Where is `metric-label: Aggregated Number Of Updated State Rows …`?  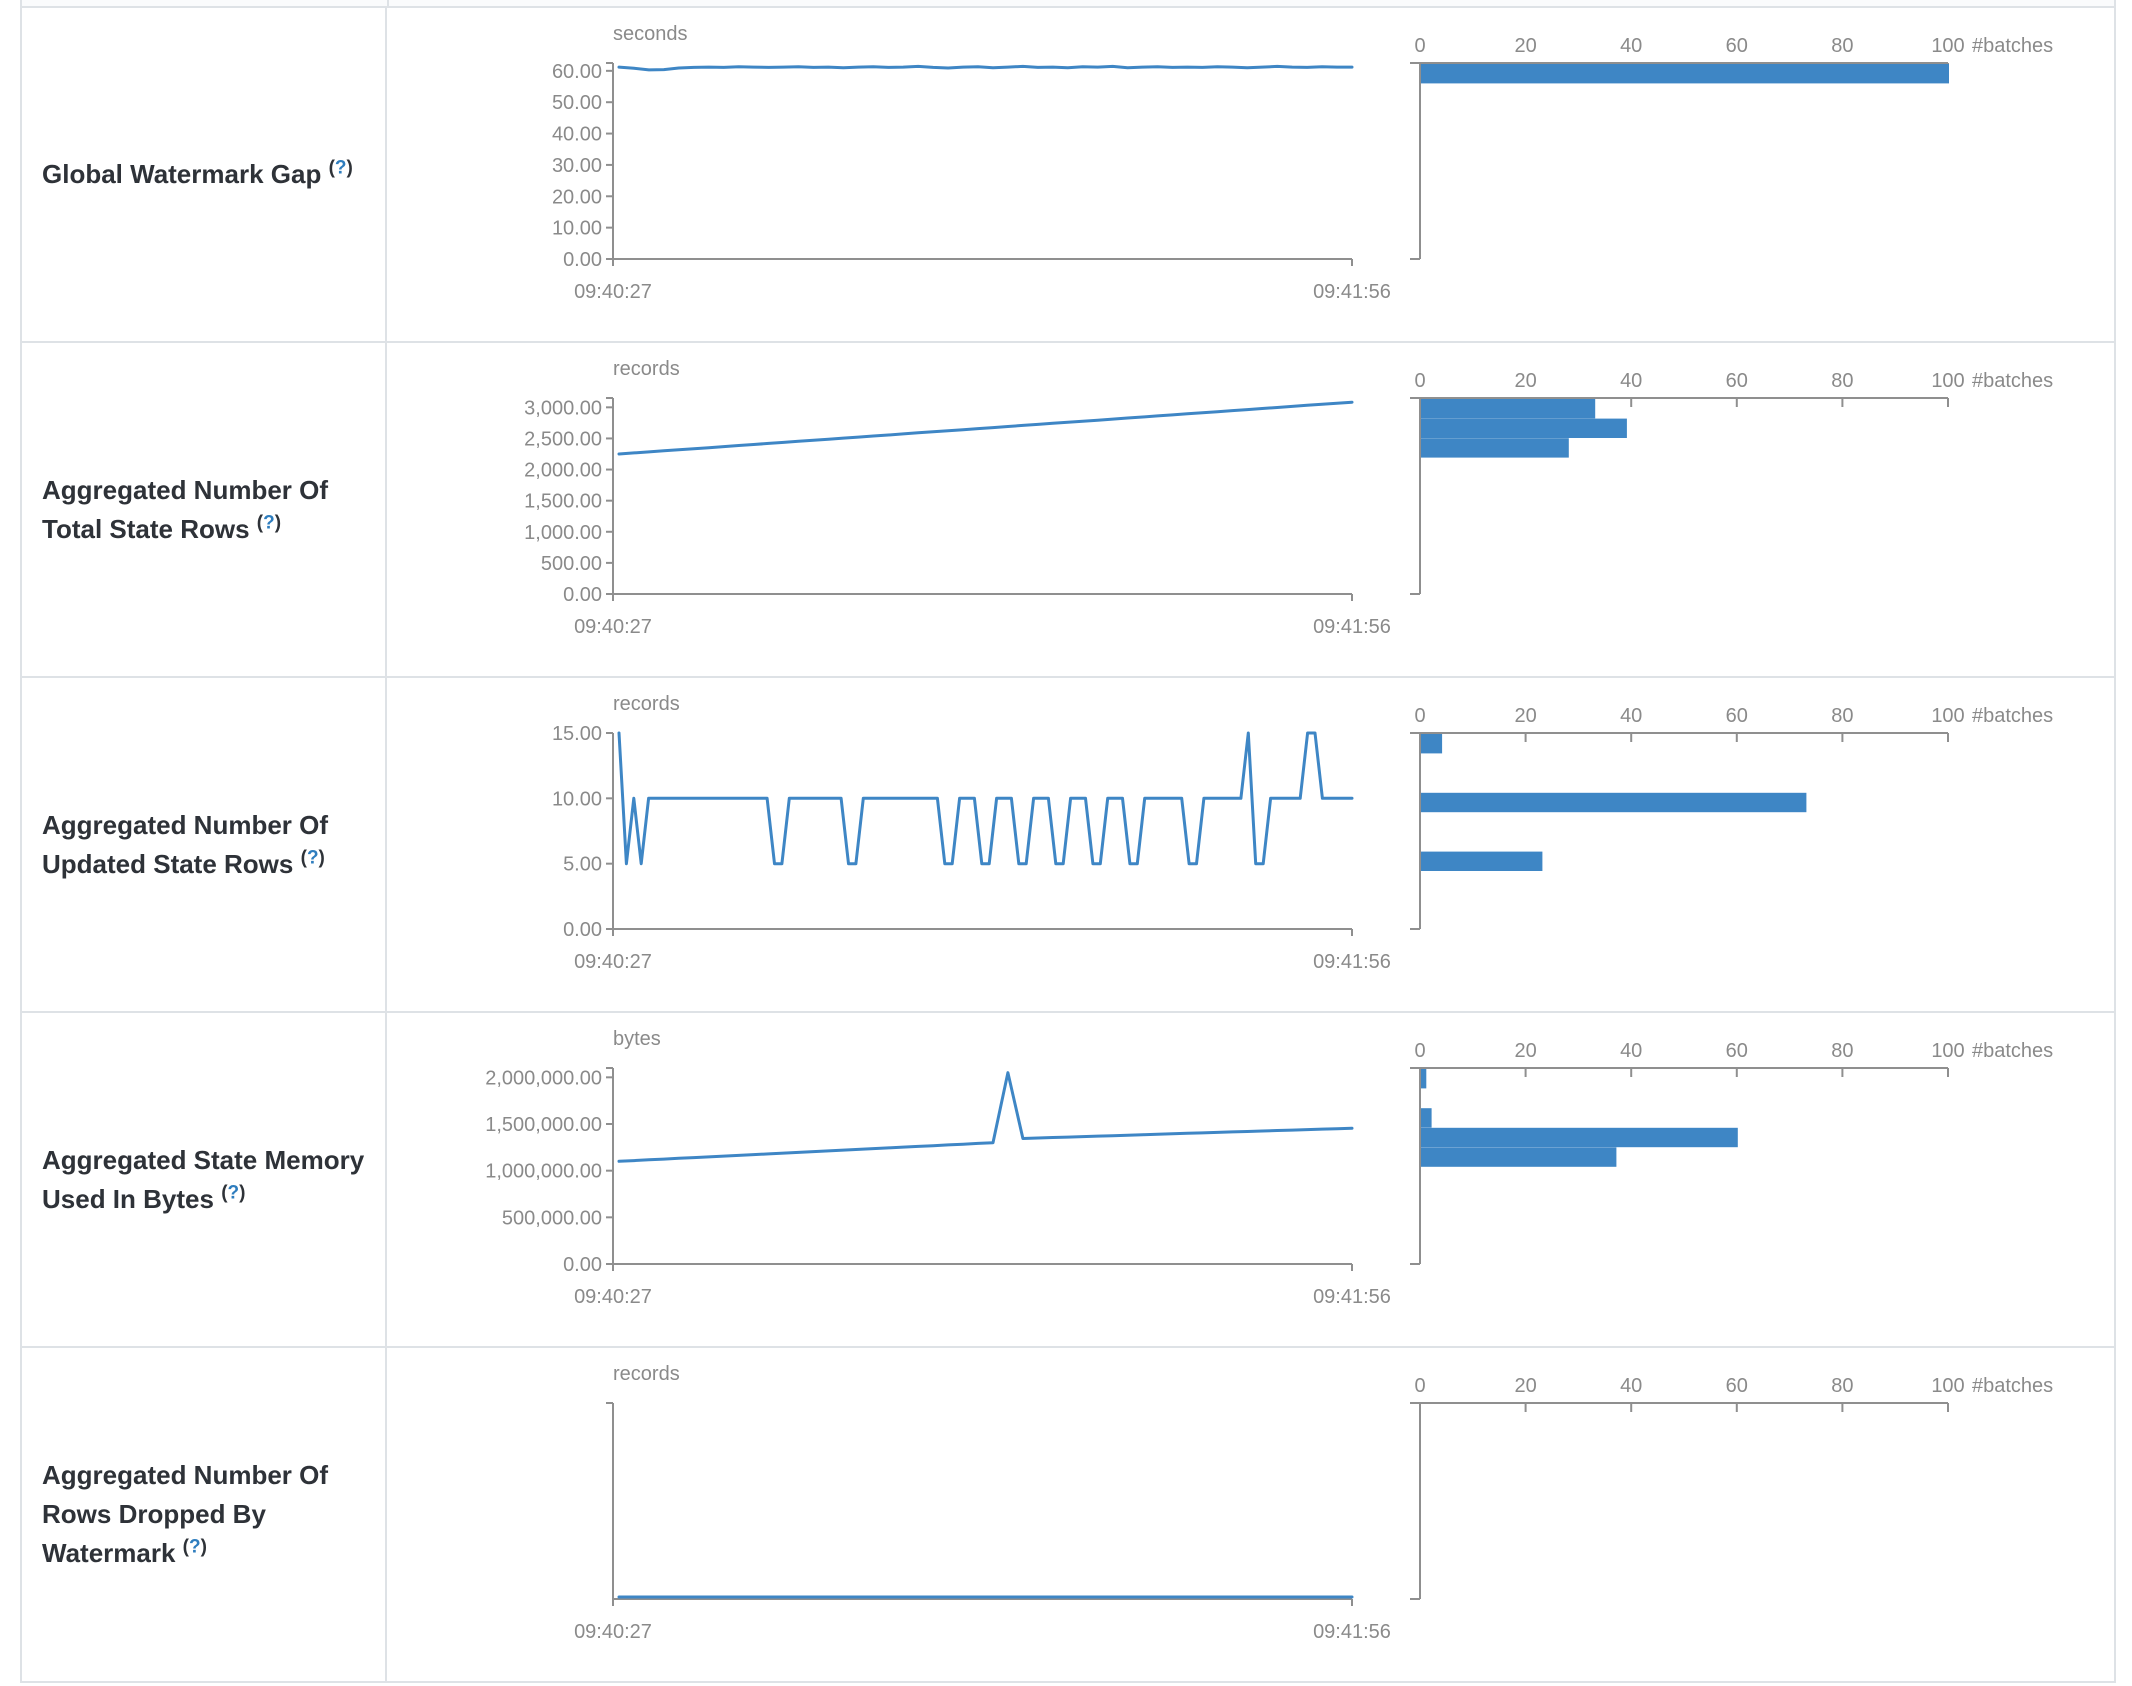 metric-label: Aggregated Number Of Updated State Rows … is located at coordinates (206, 845).